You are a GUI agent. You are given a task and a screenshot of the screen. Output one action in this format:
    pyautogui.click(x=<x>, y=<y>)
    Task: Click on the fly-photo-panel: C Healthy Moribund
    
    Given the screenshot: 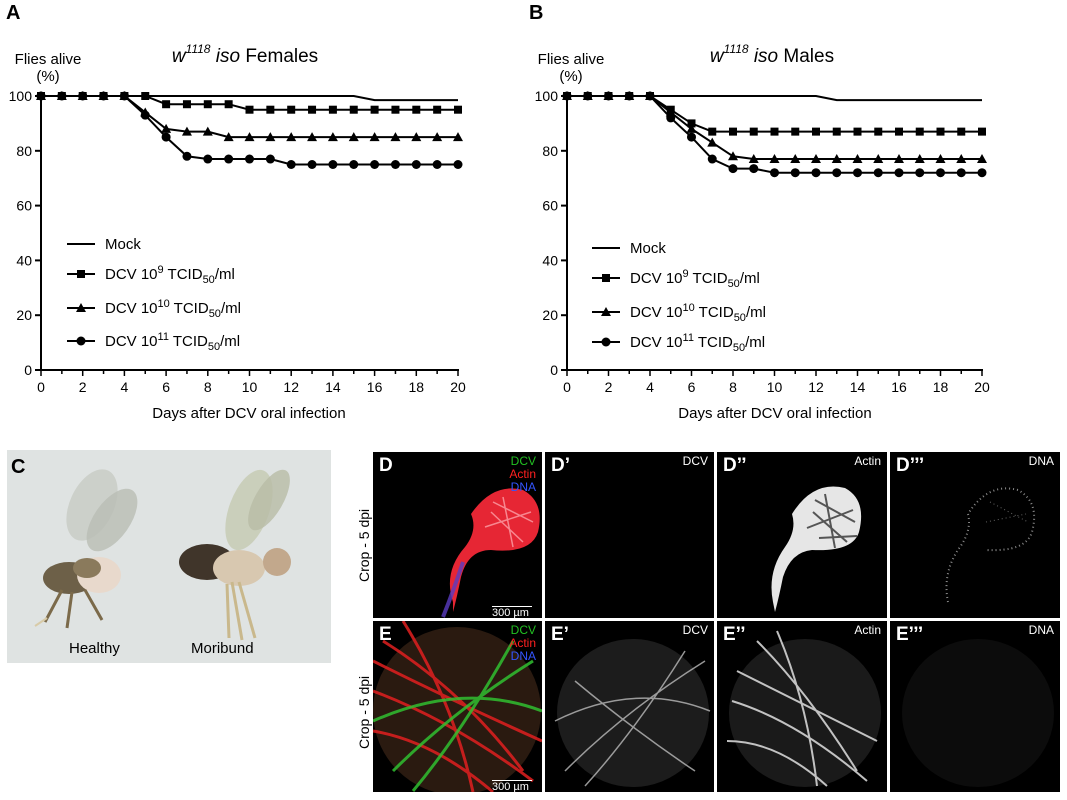 What is the action you would take?
    pyautogui.click(x=169, y=556)
    